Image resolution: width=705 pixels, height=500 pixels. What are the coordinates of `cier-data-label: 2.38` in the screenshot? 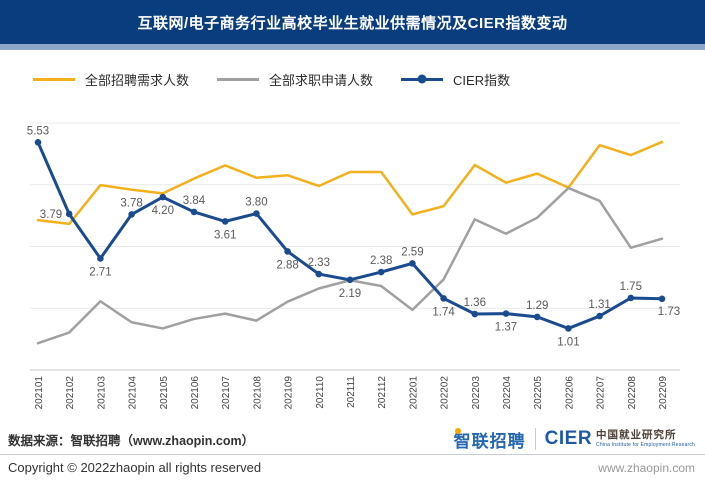 It's located at (381, 261).